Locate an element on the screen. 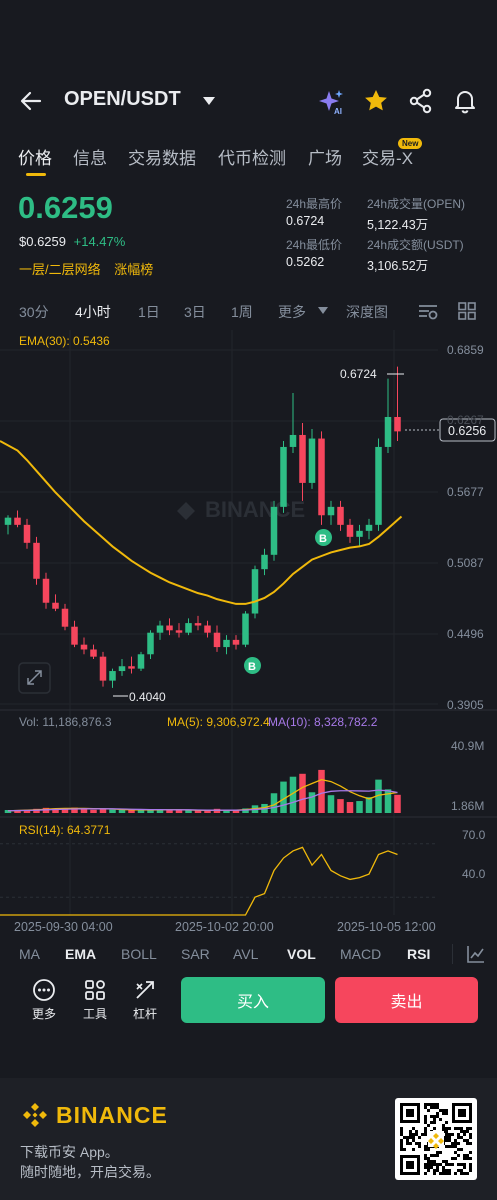 The image size is (497, 1200). ind-macd: MACD is located at coordinates (361, 954).